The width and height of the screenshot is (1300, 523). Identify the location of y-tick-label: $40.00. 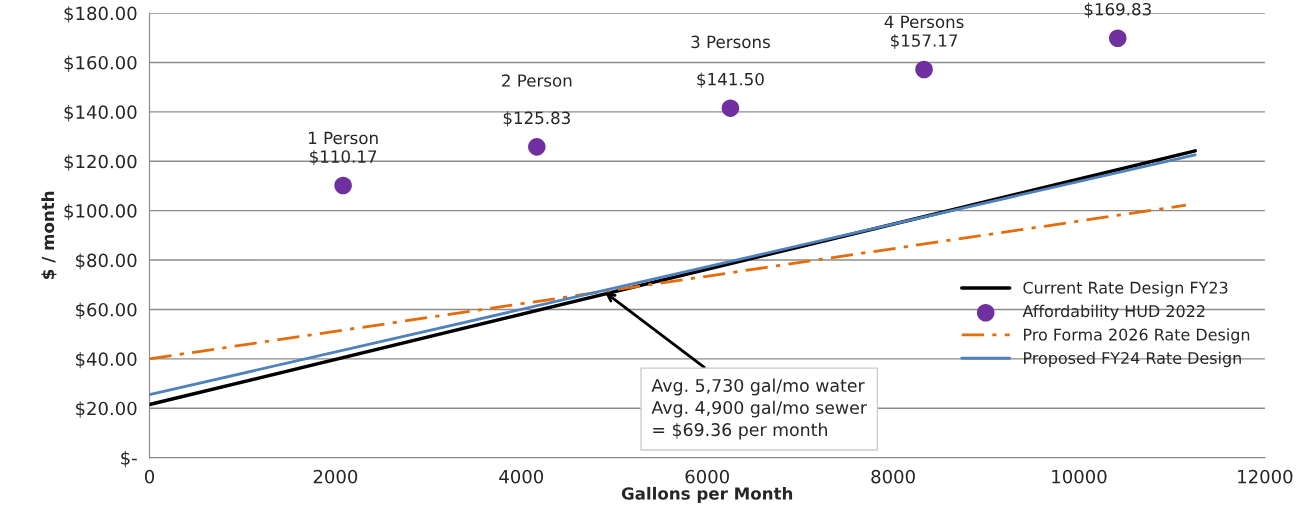
(106, 360).